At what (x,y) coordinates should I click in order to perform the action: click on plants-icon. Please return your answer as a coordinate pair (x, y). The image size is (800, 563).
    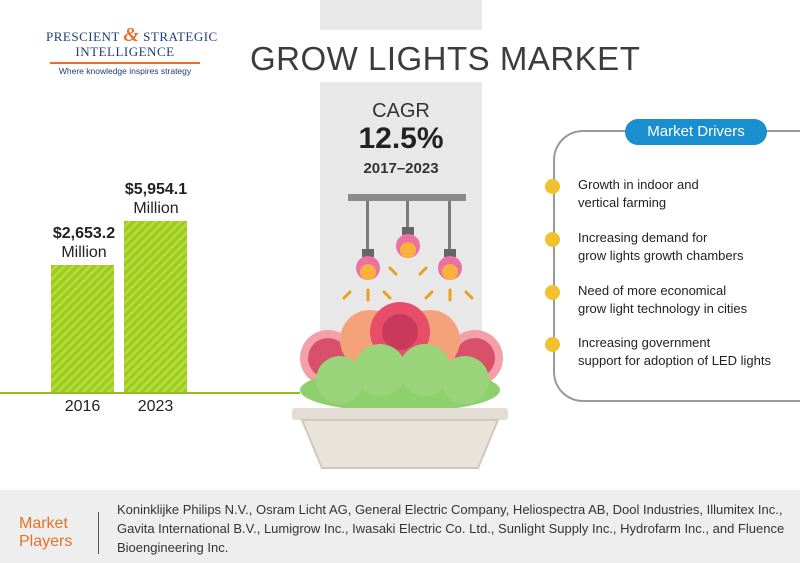
    Looking at the image, I should click on (401, 357).